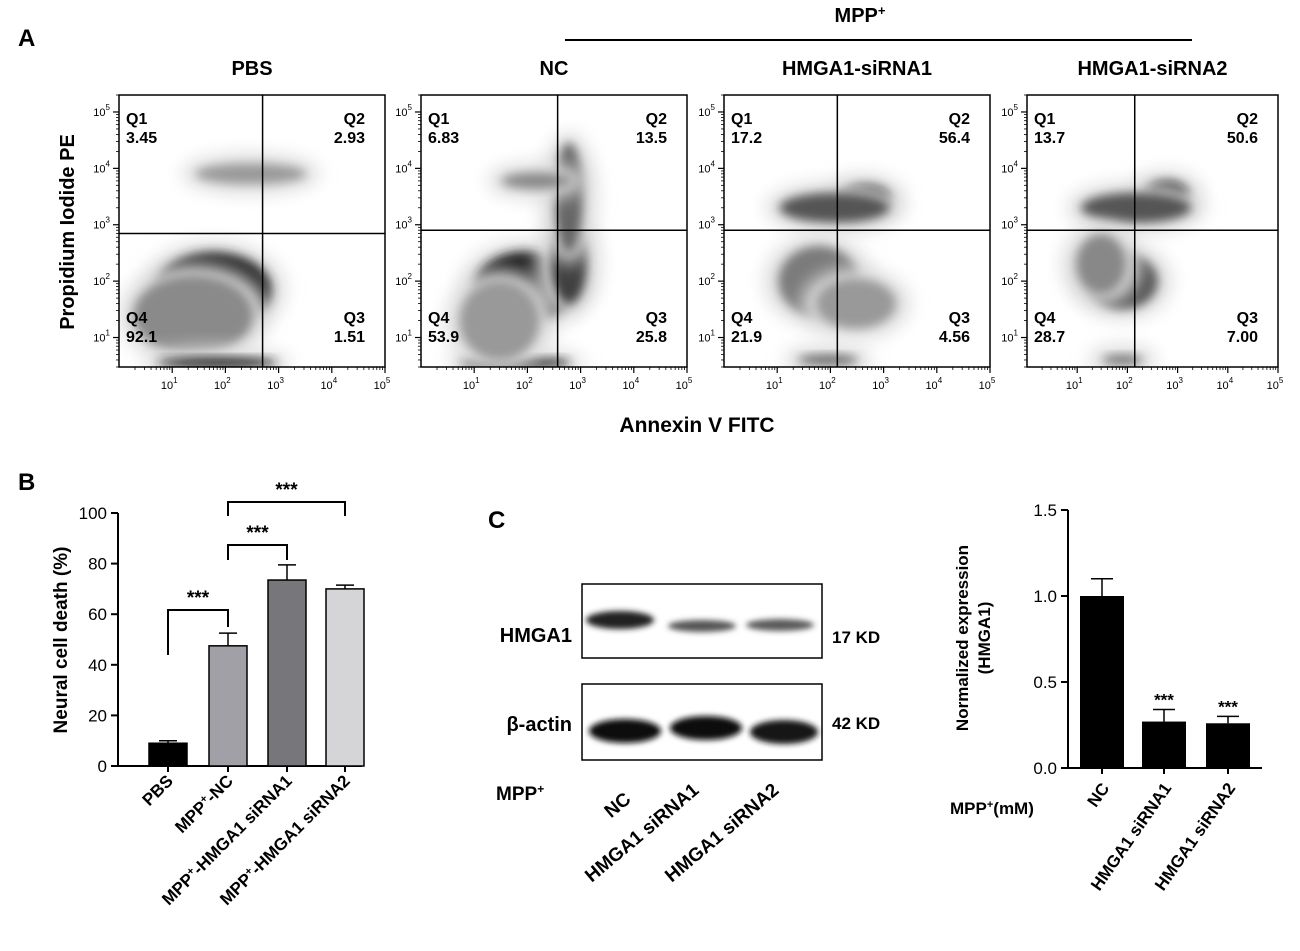 The width and height of the screenshot is (1300, 951). I want to click on hmga1-bar, so click(1102, 682).